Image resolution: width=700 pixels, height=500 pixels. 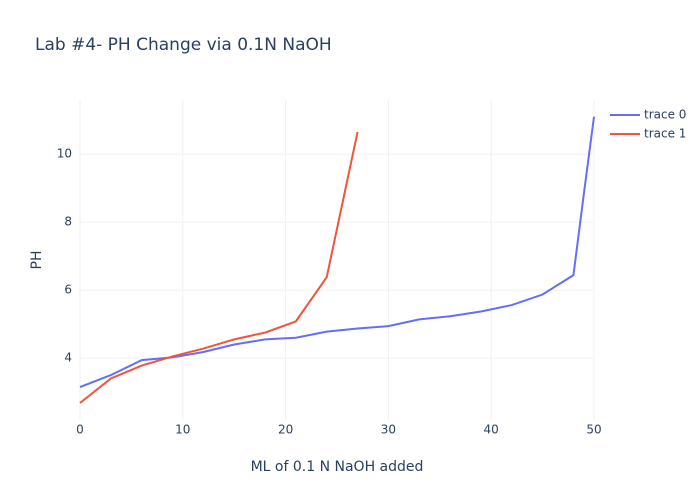 What do you see at coordinates (665, 134) in the screenshot?
I see `legend-label: trace 1` at bounding box center [665, 134].